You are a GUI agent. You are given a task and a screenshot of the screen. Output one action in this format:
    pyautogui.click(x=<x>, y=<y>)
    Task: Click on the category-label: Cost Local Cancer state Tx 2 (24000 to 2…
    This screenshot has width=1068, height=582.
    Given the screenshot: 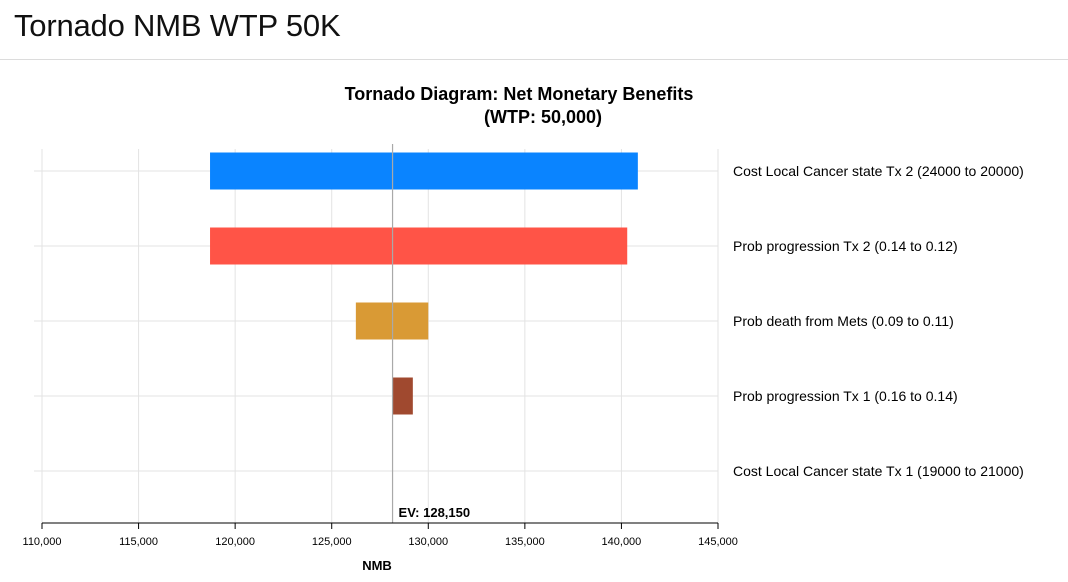 What is the action you would take?
    pyautogui.click(x=878, y=171)
    